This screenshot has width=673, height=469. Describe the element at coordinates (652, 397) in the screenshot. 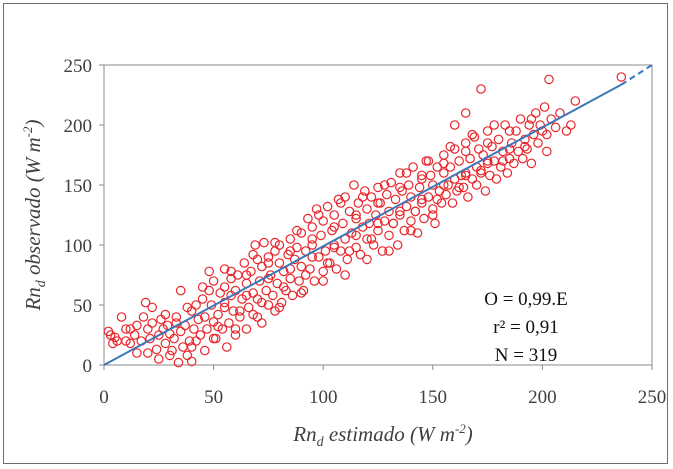

I see `x-tick-label: 250` at that location.